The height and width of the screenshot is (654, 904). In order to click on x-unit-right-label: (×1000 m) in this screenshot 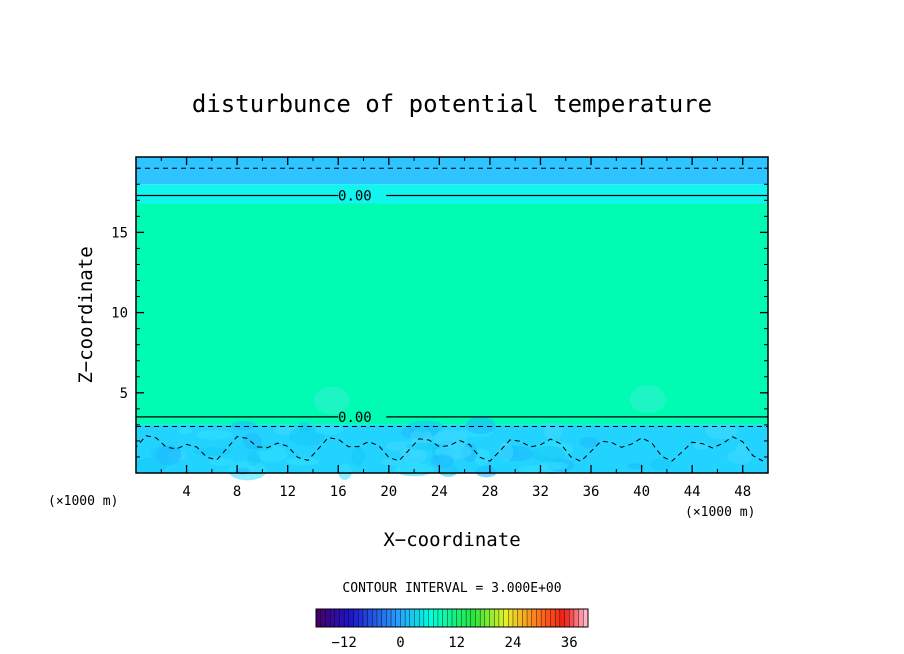, I will do `click(720, 512)`.